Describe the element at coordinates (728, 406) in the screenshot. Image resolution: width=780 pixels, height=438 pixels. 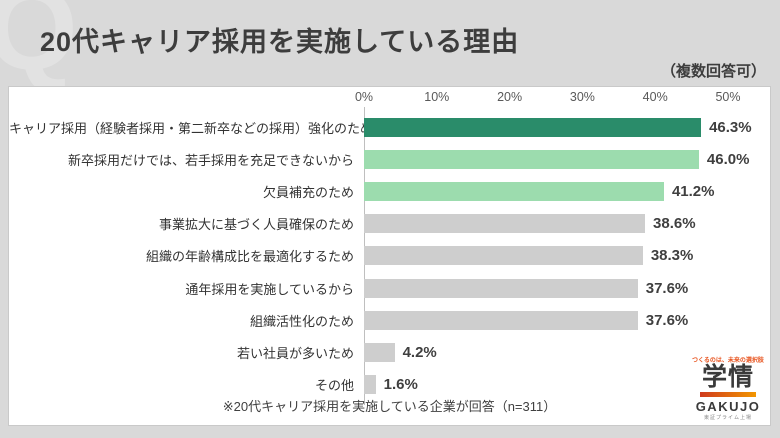
I see `logo-romaji: GAKUJO` at that location.